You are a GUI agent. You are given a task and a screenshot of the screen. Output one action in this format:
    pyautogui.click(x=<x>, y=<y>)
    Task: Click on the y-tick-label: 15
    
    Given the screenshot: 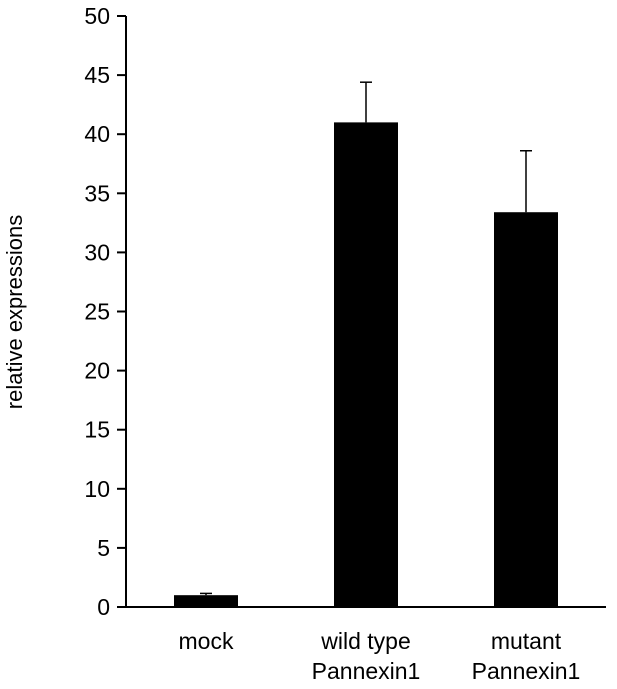 What is the action you would take?
    pyautogui.click(x=97, y=430)
    